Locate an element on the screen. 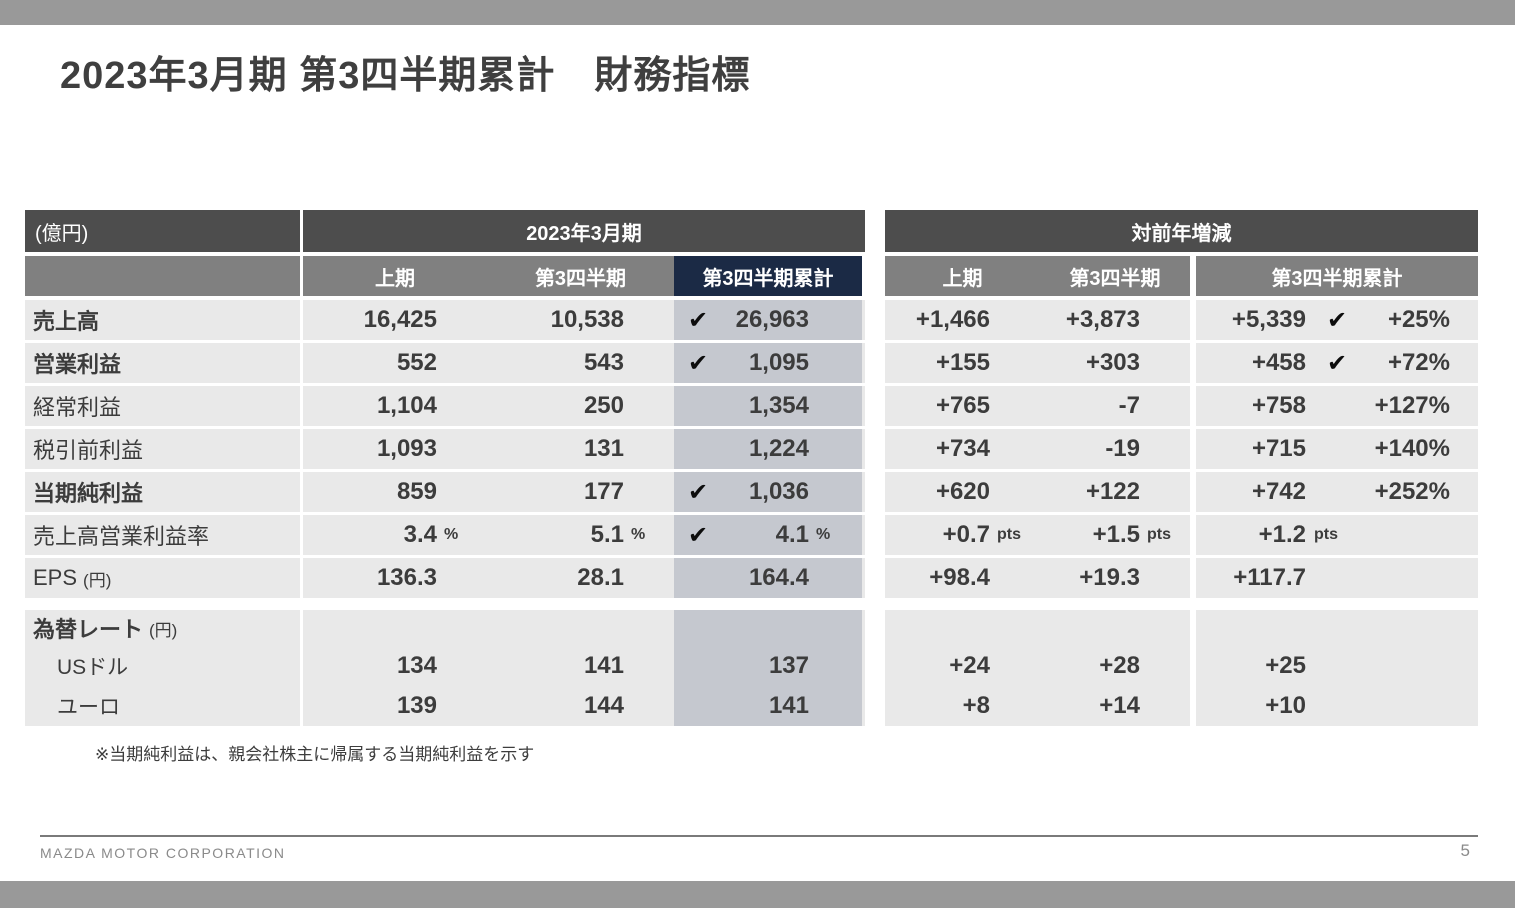 This screenshot has width=1515, height=908. fx-rate-label: 為替レート (円) is located at coordinates (162, 628).